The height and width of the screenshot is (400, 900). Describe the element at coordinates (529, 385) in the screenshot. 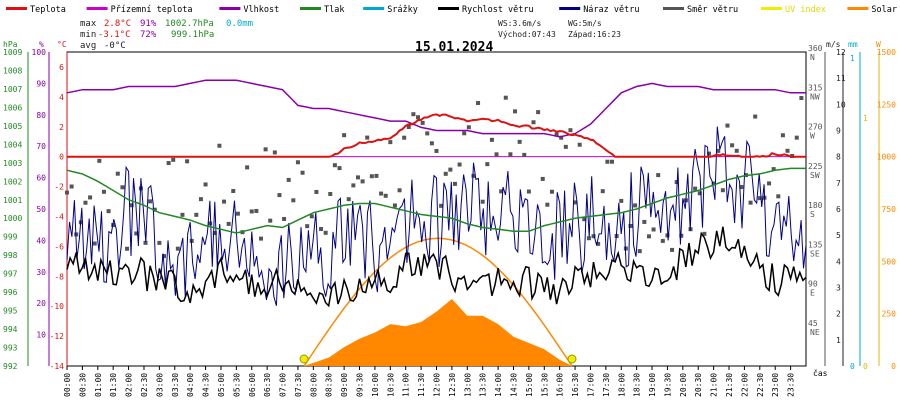

I see `x-tick-label: 15:00` at that location.